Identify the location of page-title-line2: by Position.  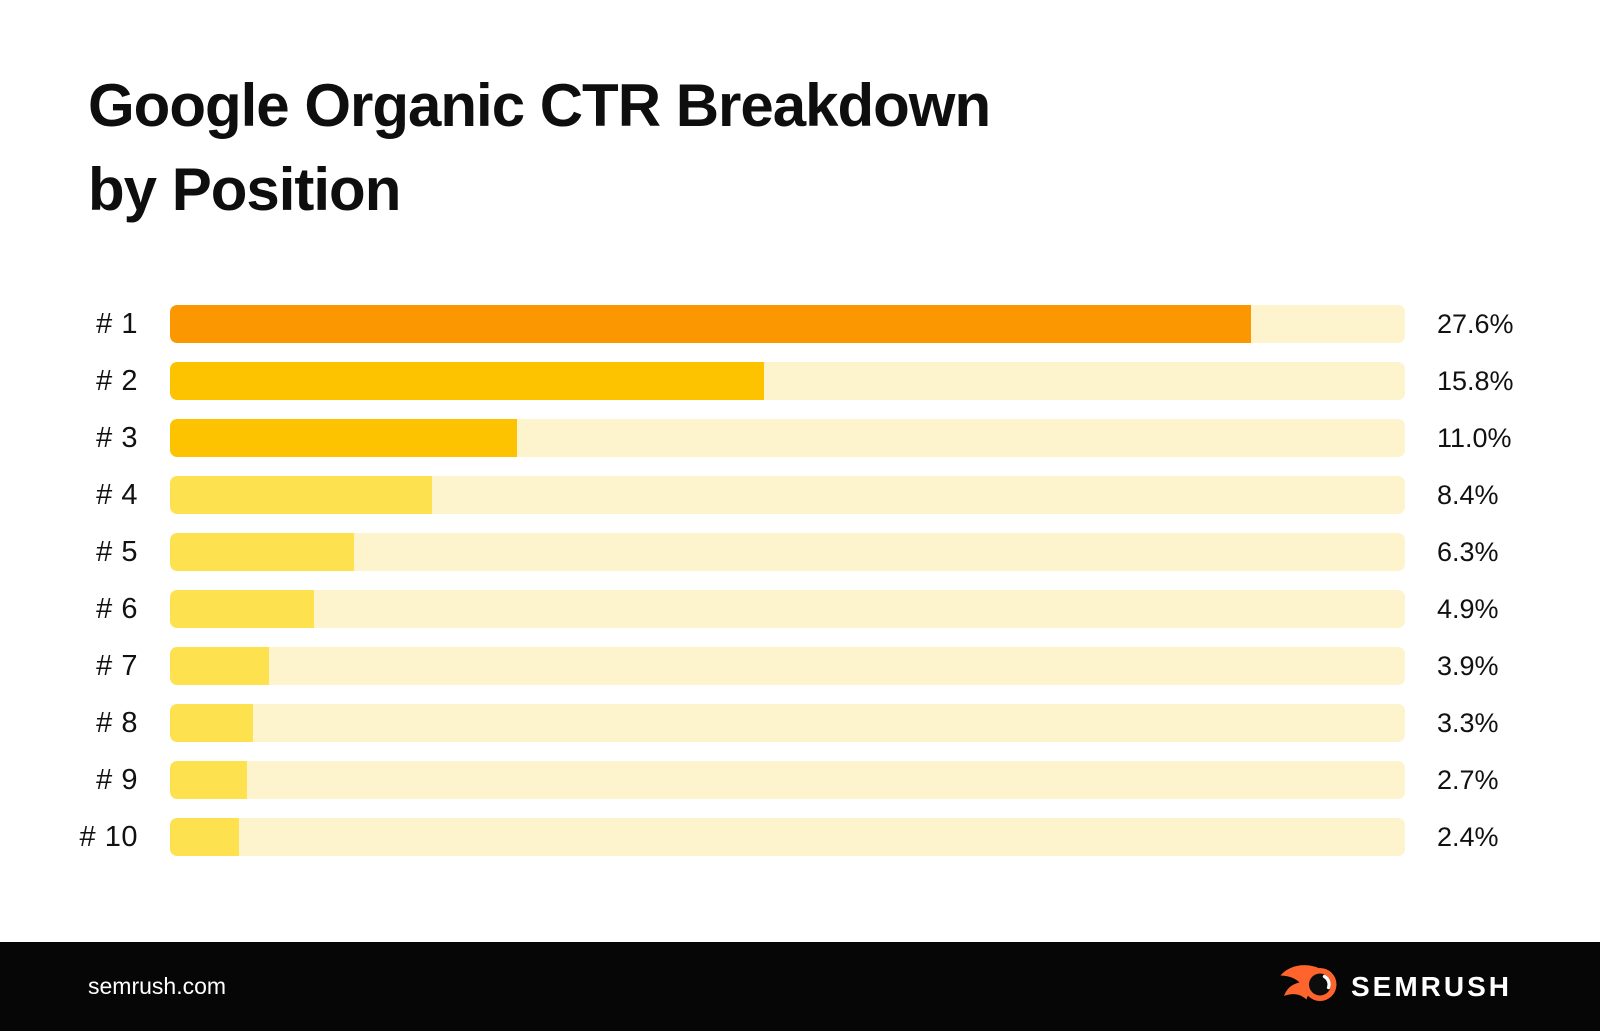
(244, 189).